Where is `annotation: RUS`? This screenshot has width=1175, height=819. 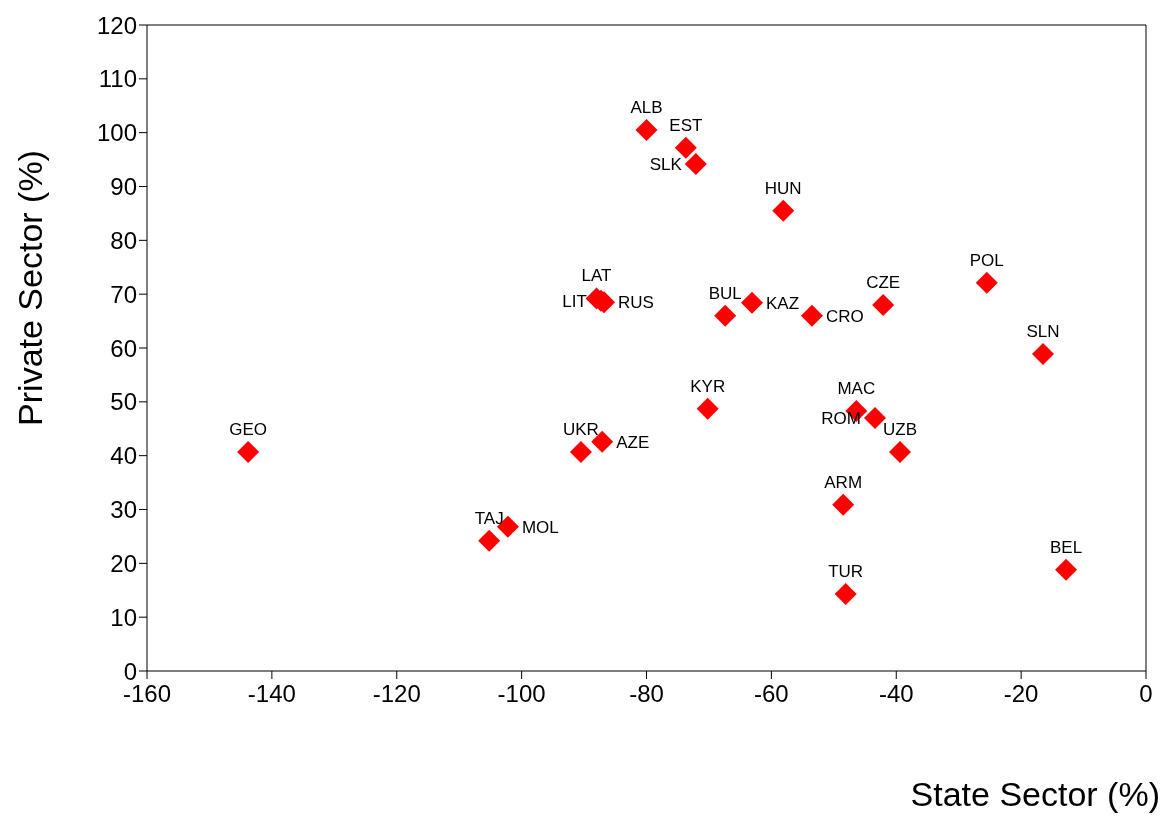
annotation: RUS is located at coordinates (636, 303).